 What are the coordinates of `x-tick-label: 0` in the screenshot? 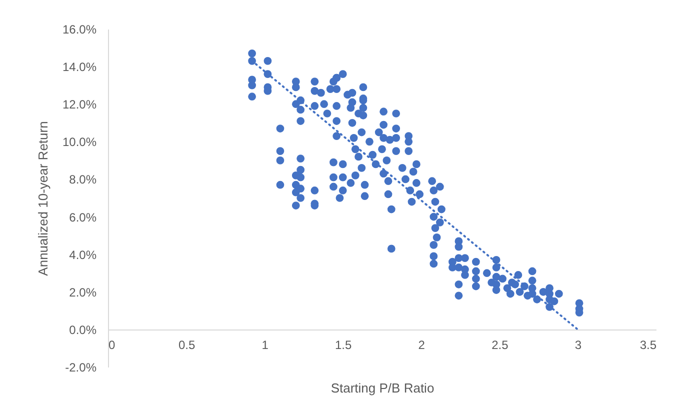 It's located at (112, 345).